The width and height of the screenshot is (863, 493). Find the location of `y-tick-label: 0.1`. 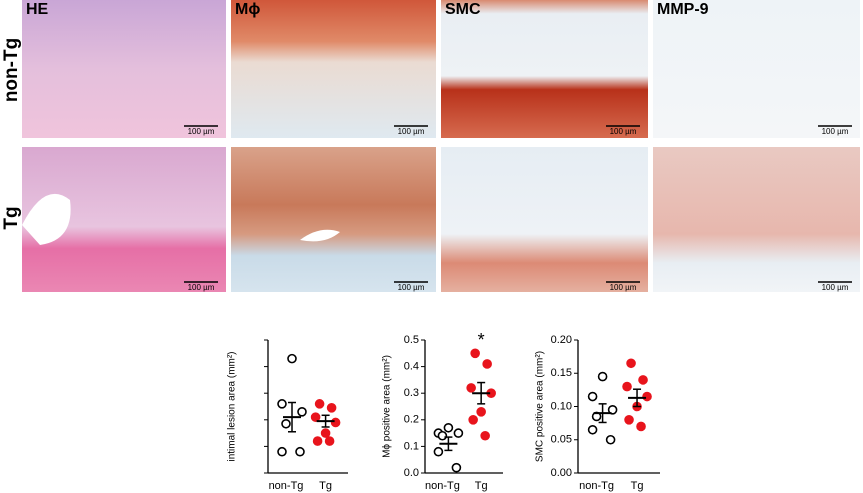

y-tick-label: 0.1 is located at coordinates (411, 446).